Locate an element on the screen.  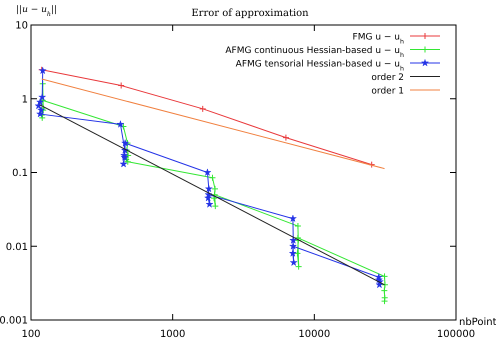
legend-label: FMG u − u$_{h}$ is located at coordinates (378, 38).